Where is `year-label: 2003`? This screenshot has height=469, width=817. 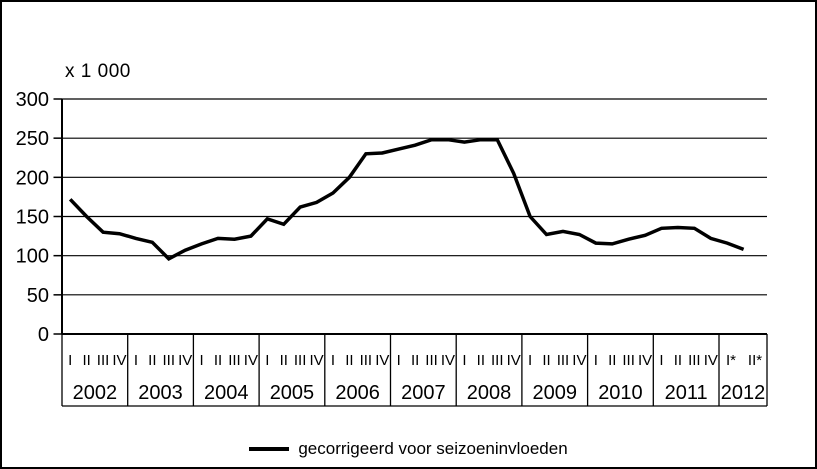 year-label: 2003 is located at coordinates (160, 393).